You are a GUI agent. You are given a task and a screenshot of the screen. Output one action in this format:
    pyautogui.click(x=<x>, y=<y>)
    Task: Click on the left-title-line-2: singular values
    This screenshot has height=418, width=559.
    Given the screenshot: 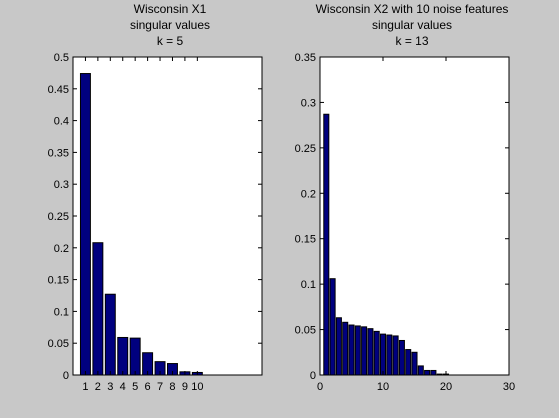 What is the action you would take?
    pyautogui.click(x=170, y=25)
    